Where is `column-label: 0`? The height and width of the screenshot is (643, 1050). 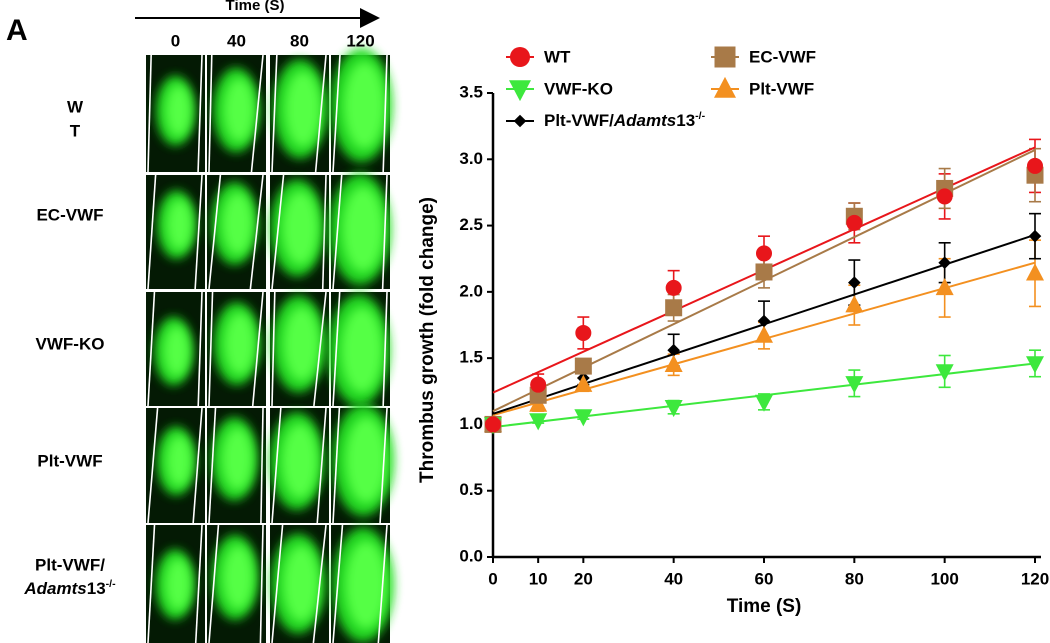 column-label: 0 is located at coordinates (175, 40).